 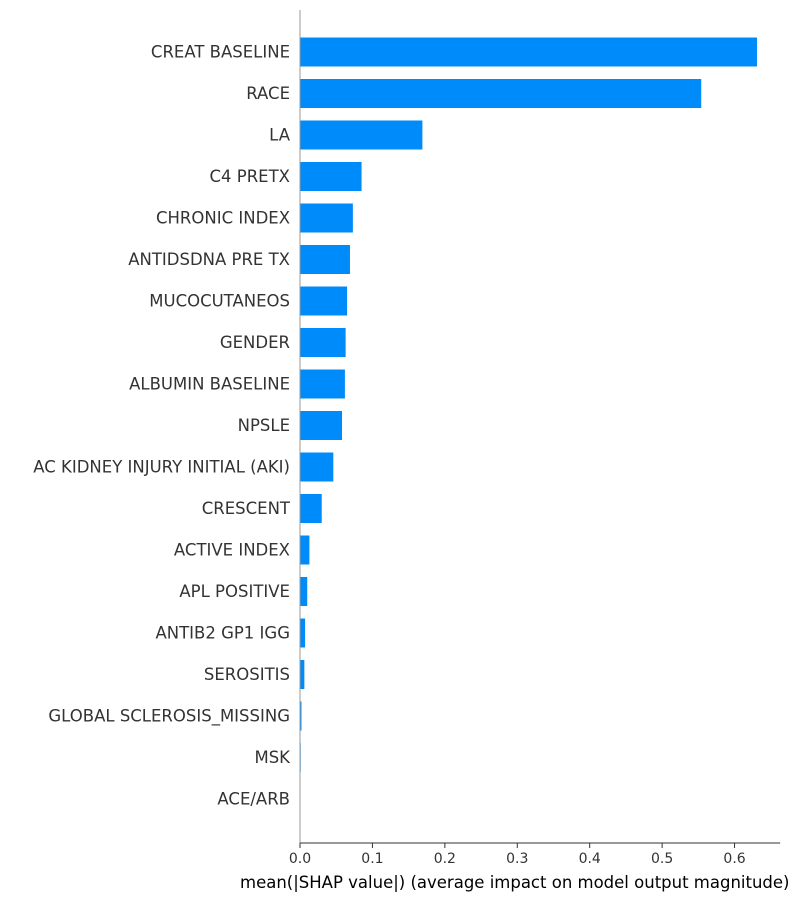 What do you see at coordinates (264, 425) in the screenshot?
I see `category-label: NPSLE` at bounding box center [264, 425].